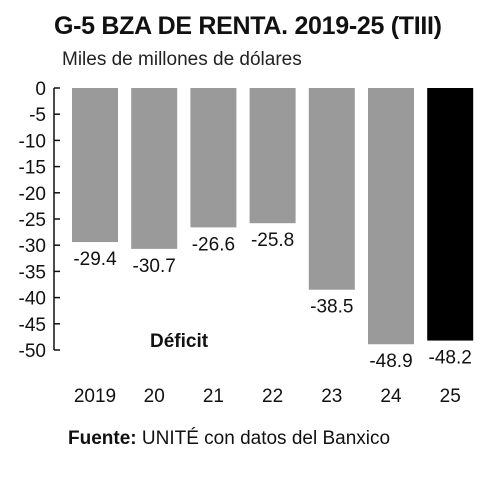  What do you see at coordinates (32, 351) in the screenshot?
I see `y-tick-label: -50` at bounding box center [32, 351].